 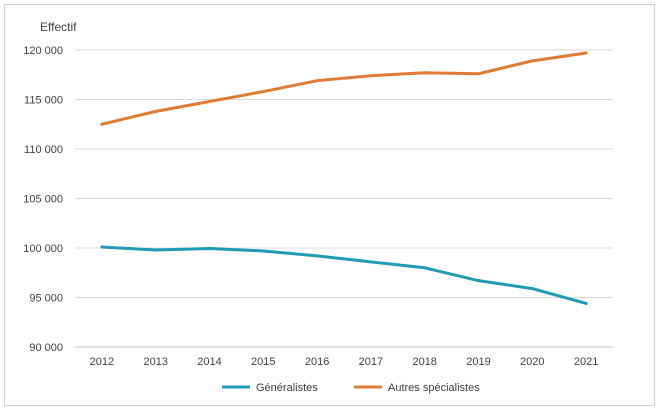 What do you see at coordinates (102, 362) in the screenshot?
I see `x-tick-label: 2012` at bounding box center [102, 362].